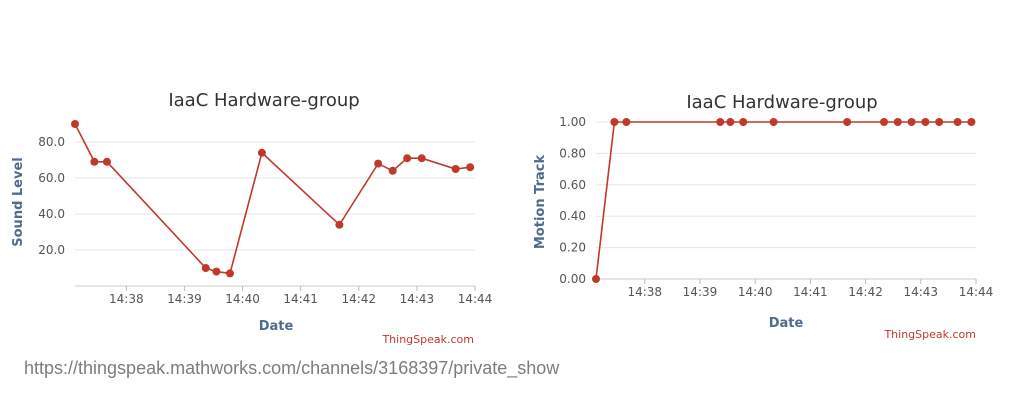 This screenshot has height=407, width=1024. Describe the element at coordinates (540, 202) in the screenshot. I see `y-axis-label: Motion Track` at that location.